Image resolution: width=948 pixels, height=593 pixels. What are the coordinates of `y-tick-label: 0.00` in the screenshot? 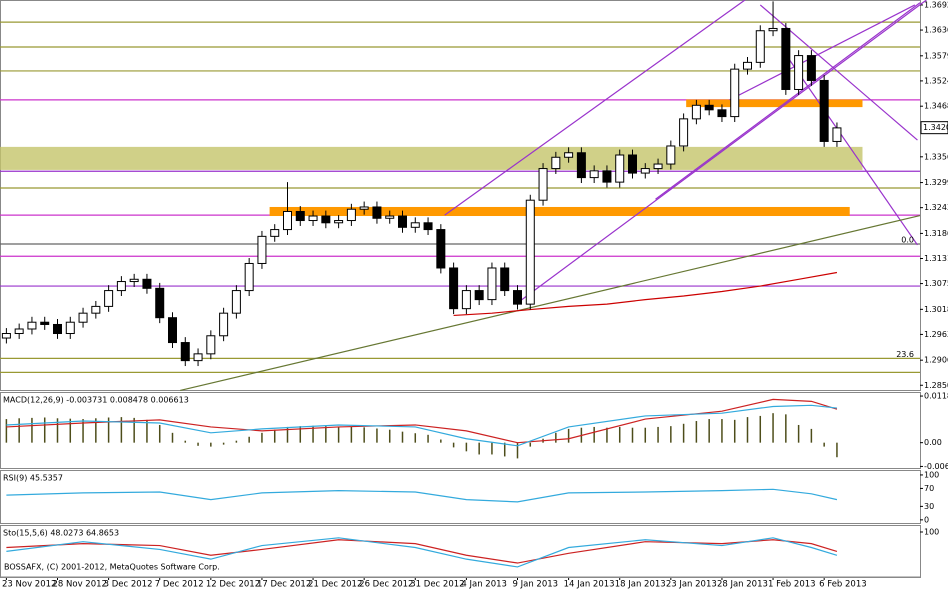 It's located at (933, 442).